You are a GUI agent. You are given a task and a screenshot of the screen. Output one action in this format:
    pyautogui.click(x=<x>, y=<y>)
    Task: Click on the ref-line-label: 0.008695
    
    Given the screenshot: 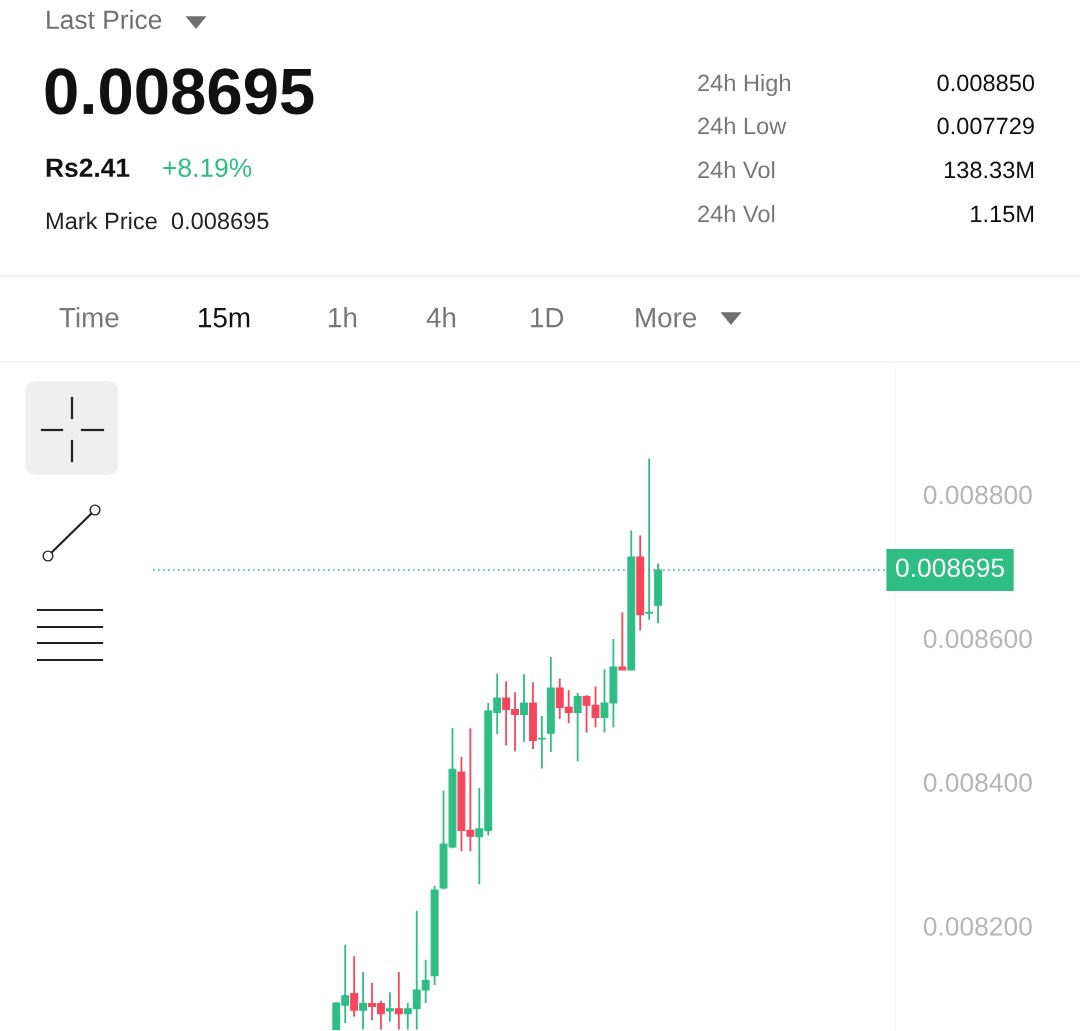 What is the action you would take?
    pyautogui.click(x=950, y=568)
    